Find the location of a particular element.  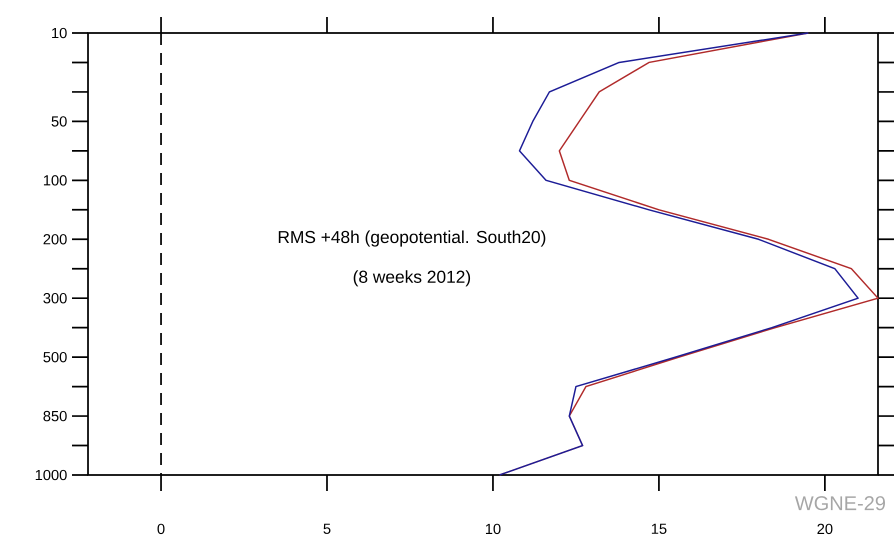

y-tick-label: 850 is located at coordinates (55, 416).